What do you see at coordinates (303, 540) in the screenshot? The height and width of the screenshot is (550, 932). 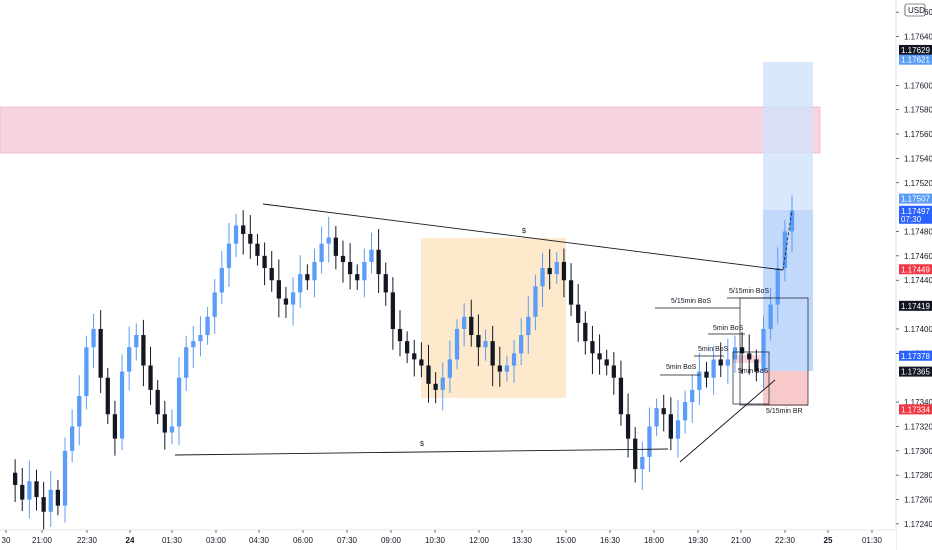 I see `x-tick-label: 06:00` at bounding box center [303, 540].